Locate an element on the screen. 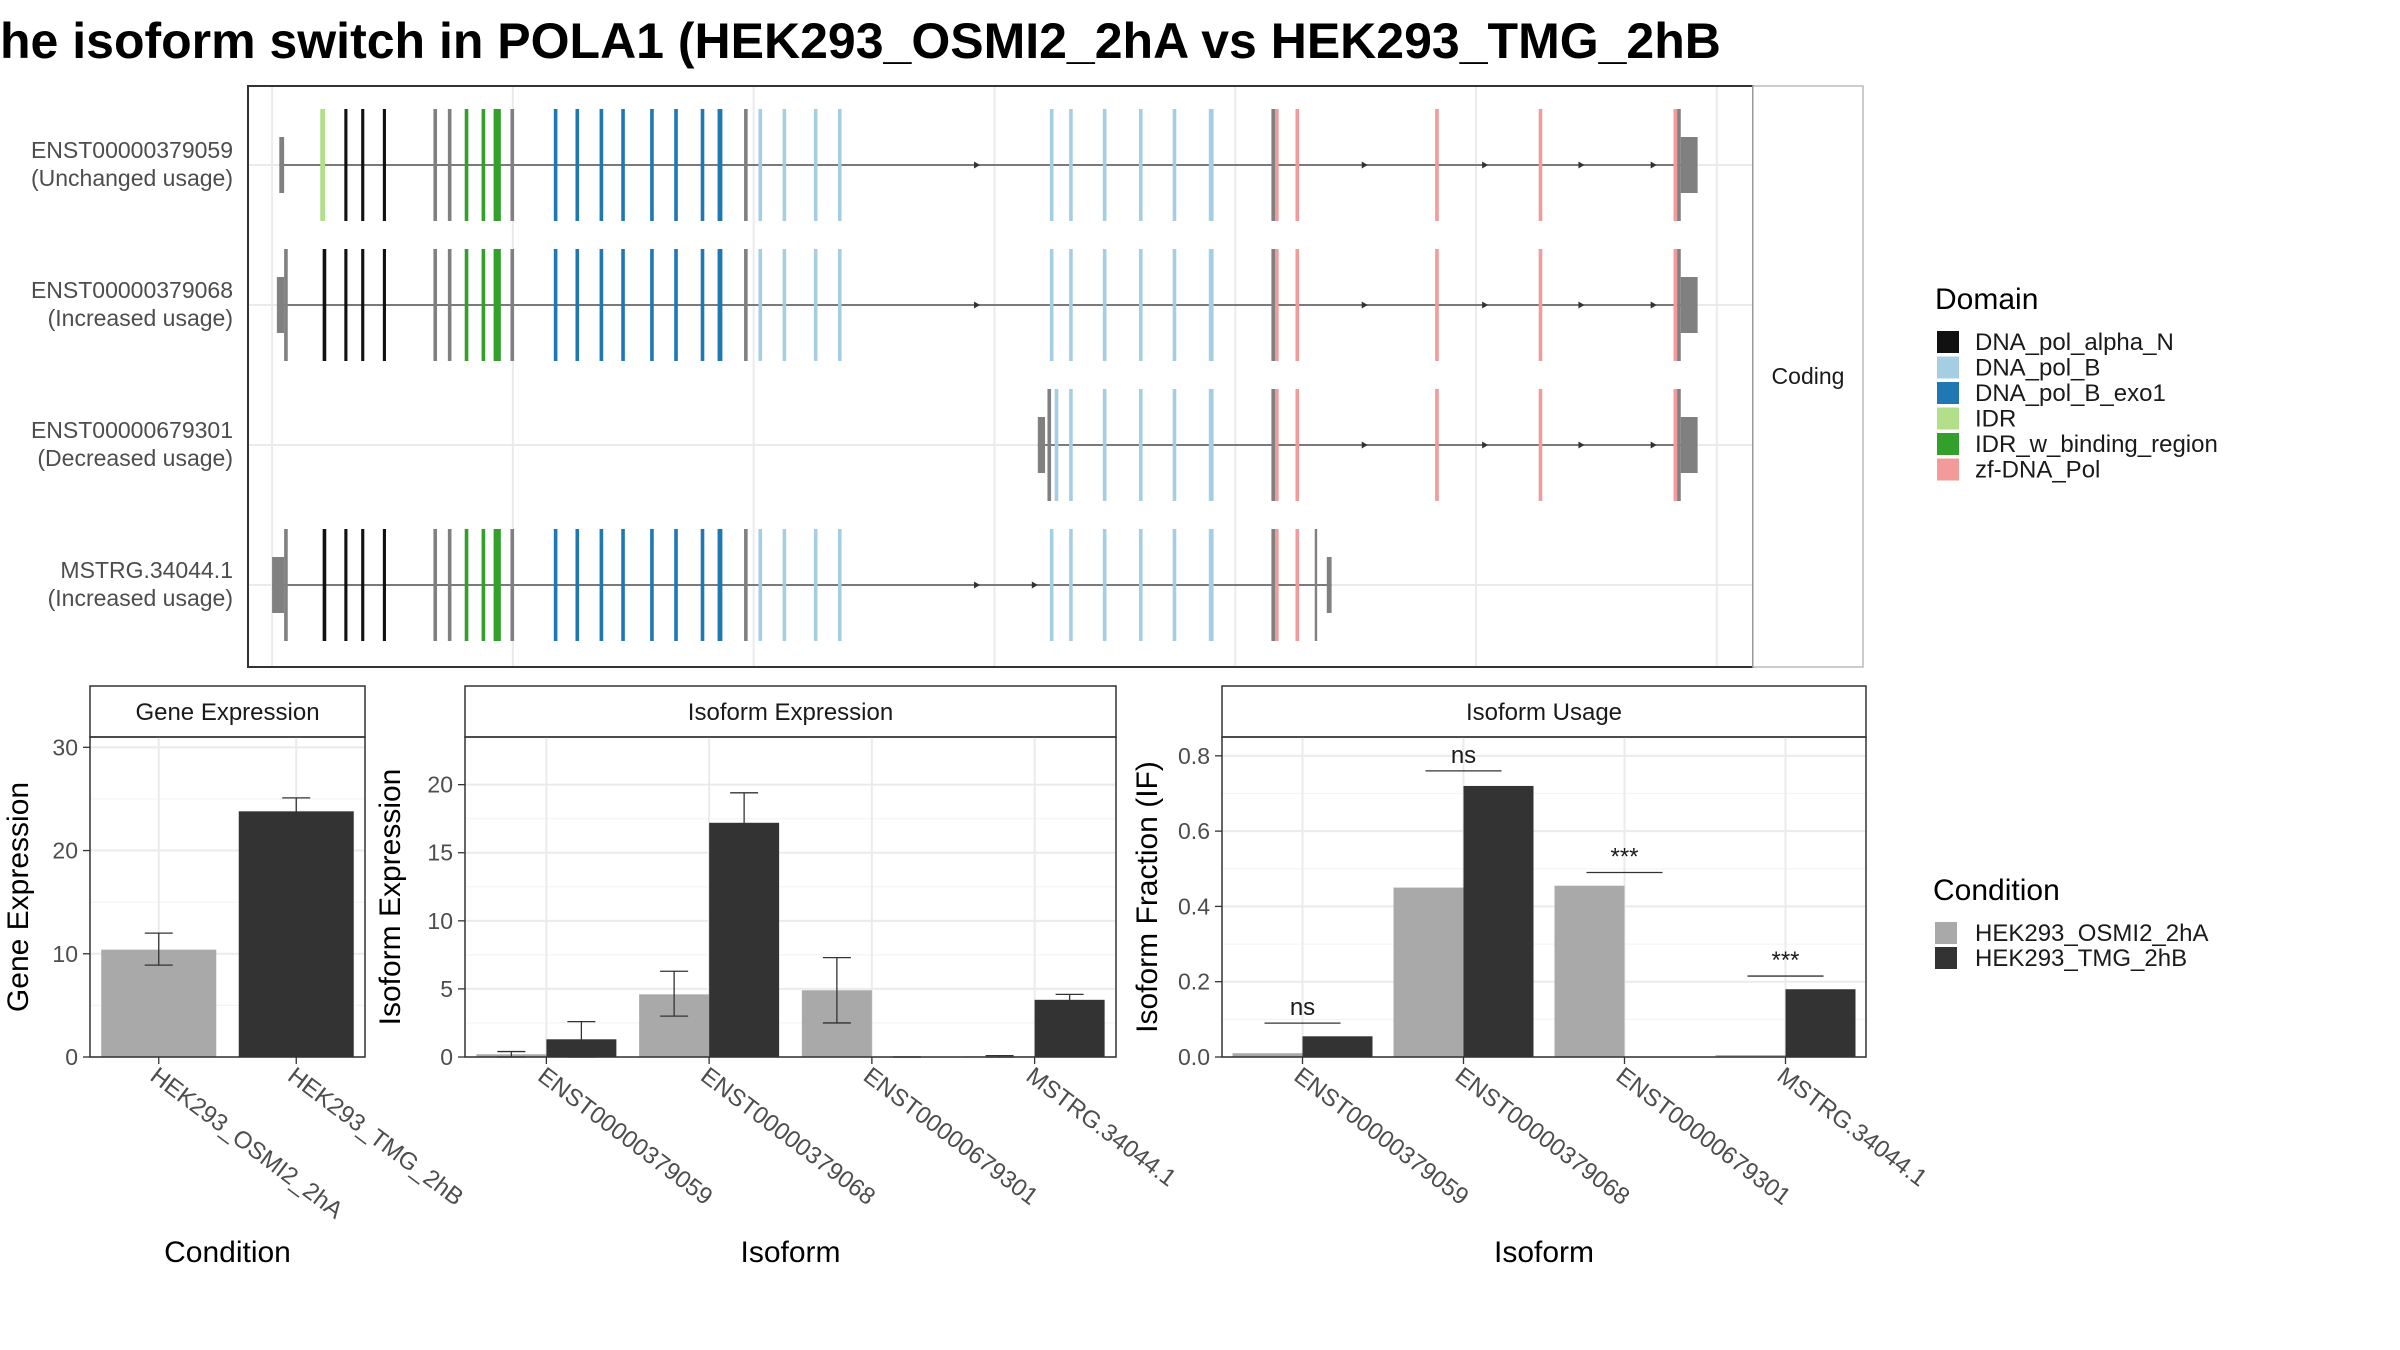  y-tick-label: 0.2 is located at coordinates (1194, 982).